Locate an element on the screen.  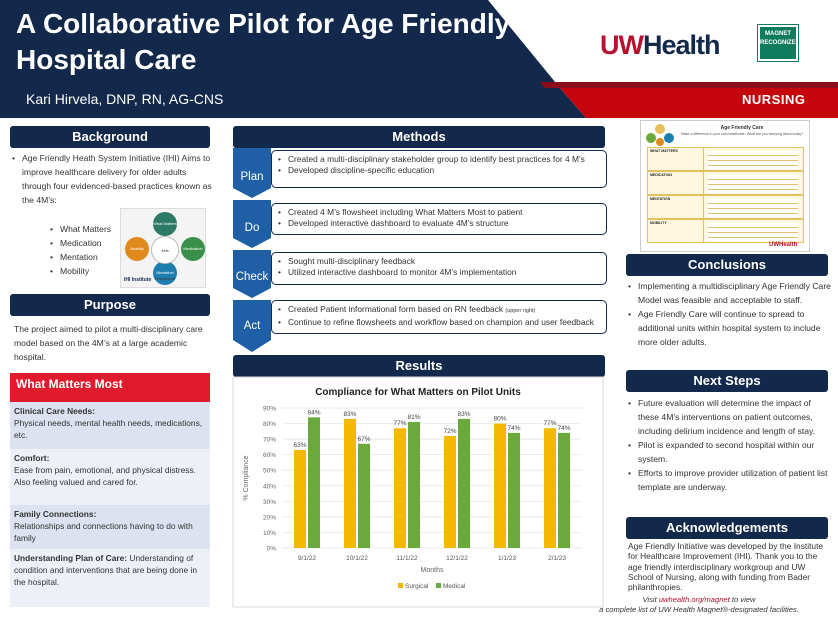
data-label: 84% is located at coordinates (313, 412).